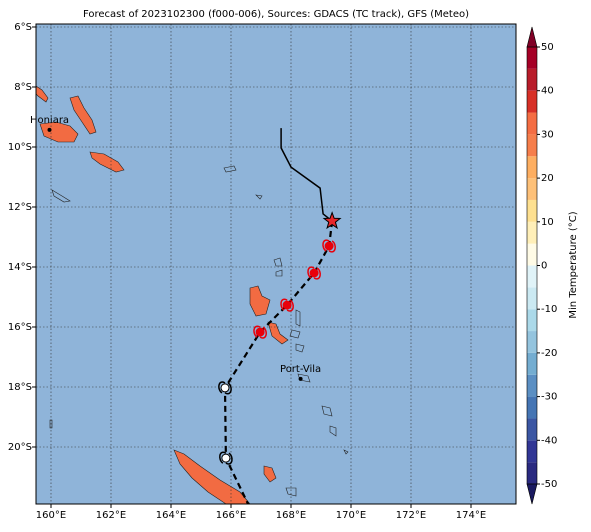  What do you see at coordinates (20, 387) in the screenshot?
I see `y-tick-label: 18°S` at bounding box center [20, 387].